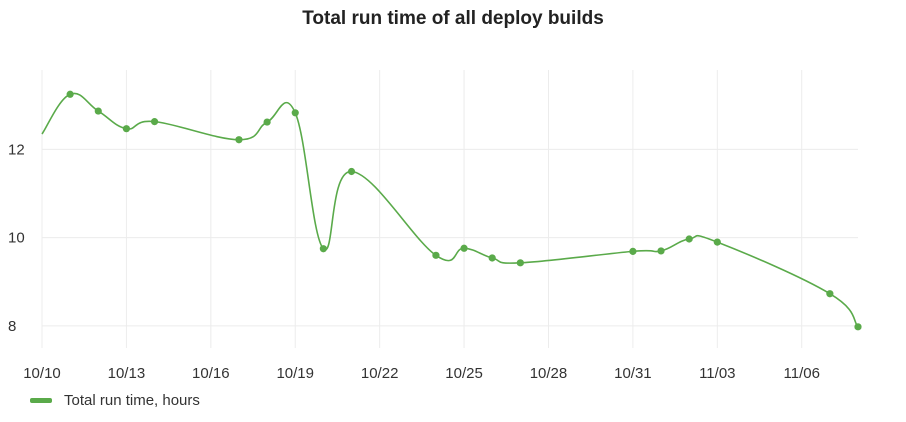 Image resolution: width=906 pixels, height=422 pixels. Describe the element at coordinates (211, 373) in the screenshot. I see `x-tick-label: 10/16` at that location.